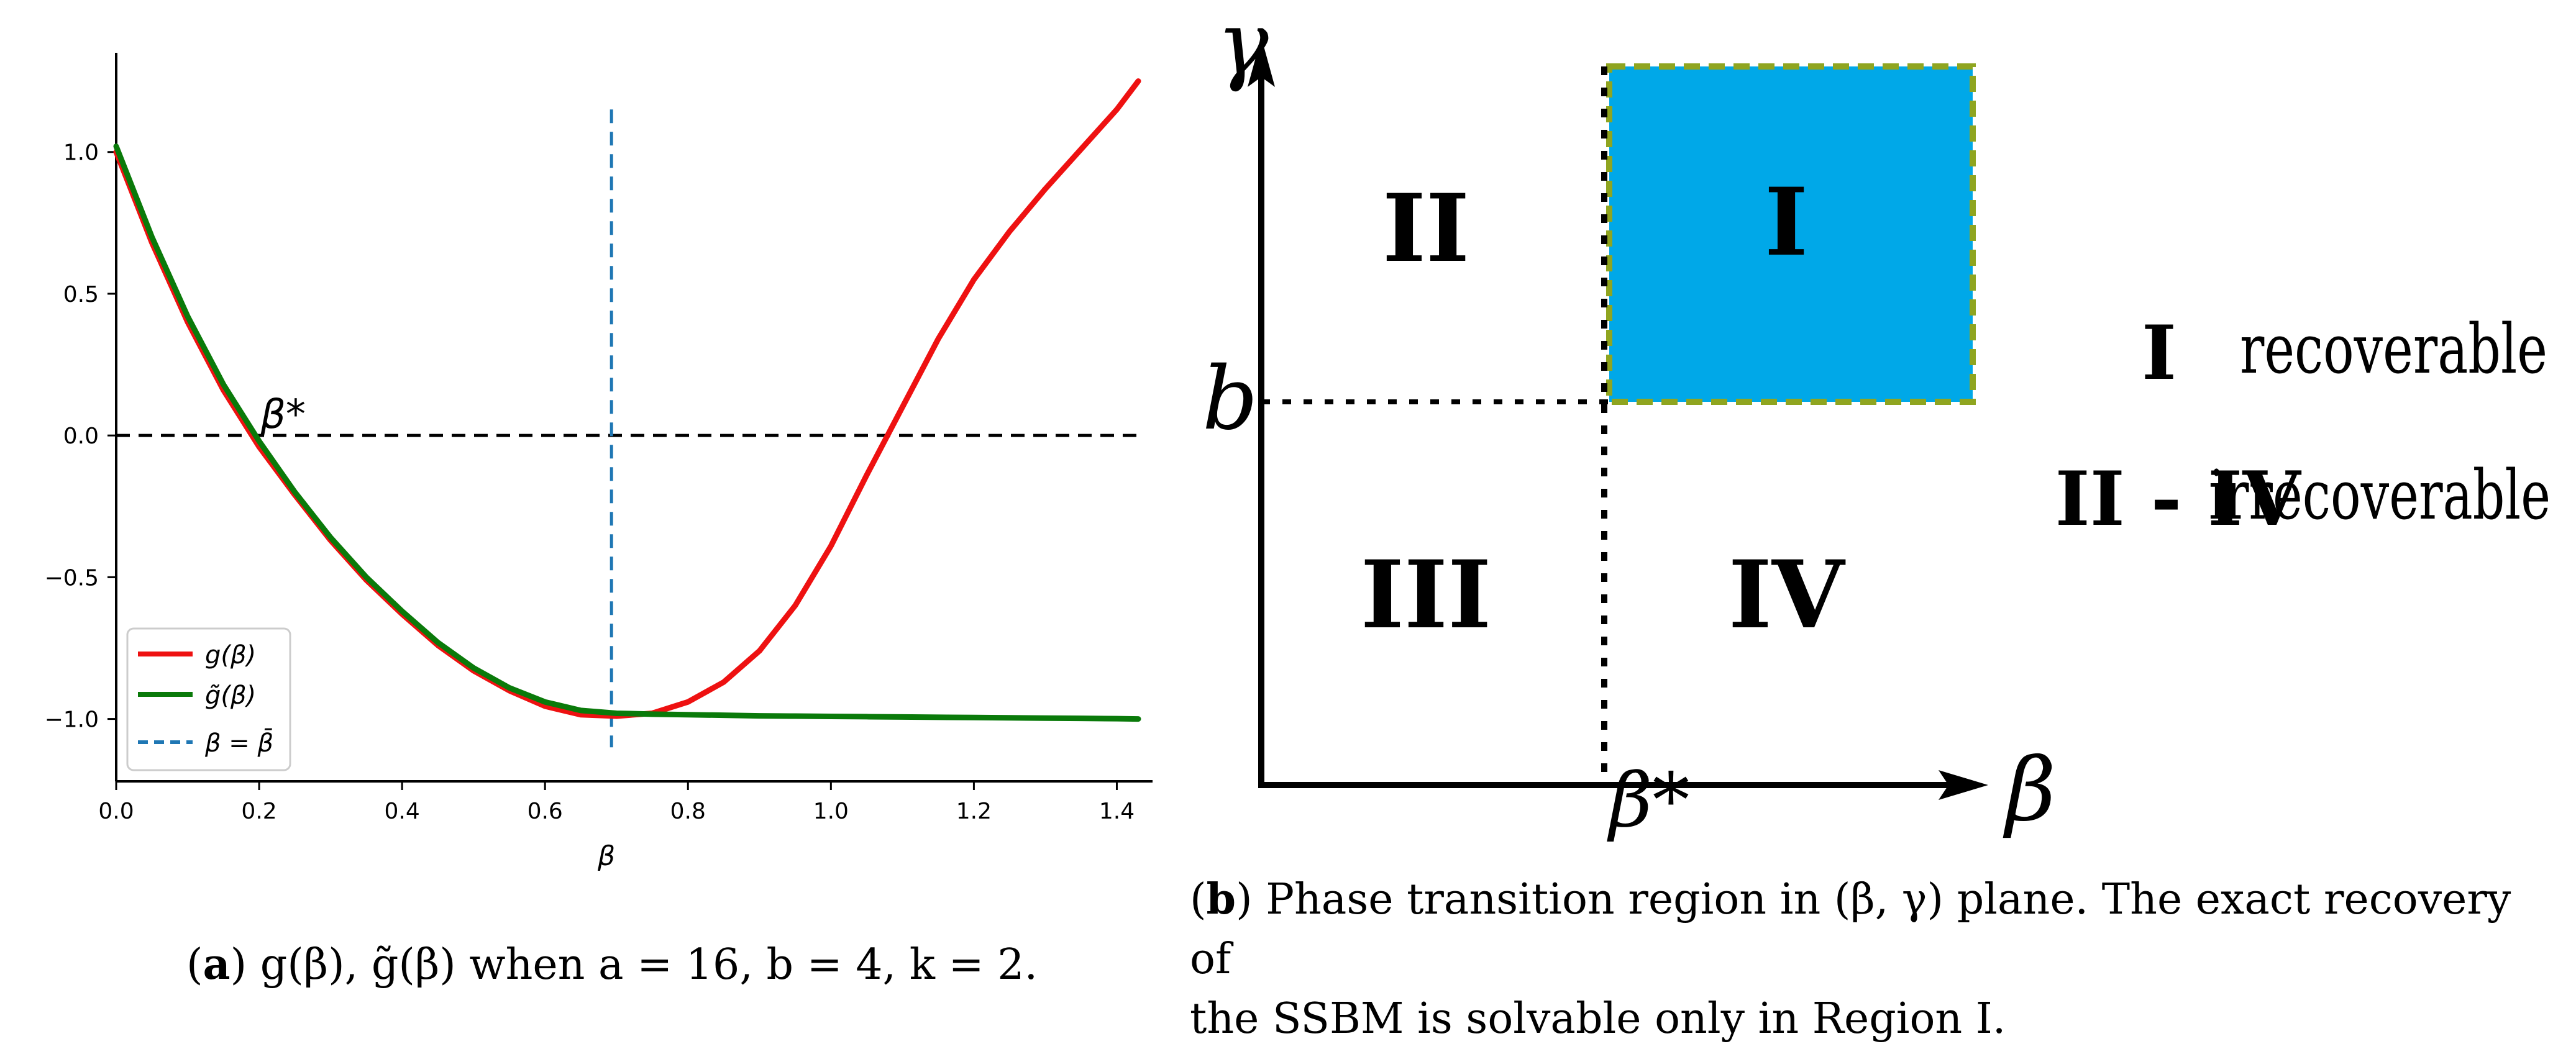  What do you see at coordinates (238, 743) in the screenshot?
I see `legend-label-2: β = β̄` at bounding box center [238, 743].